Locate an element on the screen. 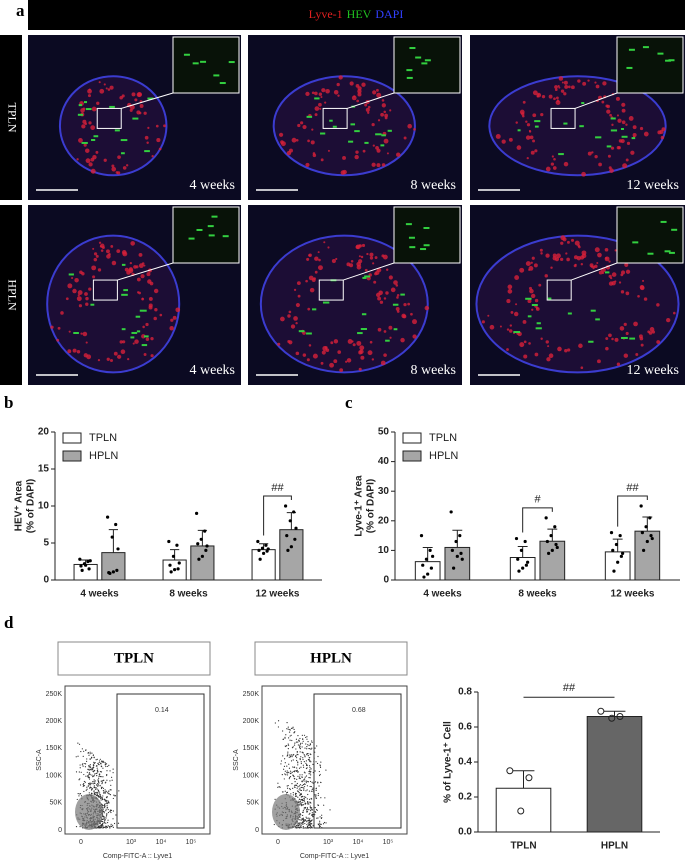  legend-swatch is located at coordinates (412, 438).